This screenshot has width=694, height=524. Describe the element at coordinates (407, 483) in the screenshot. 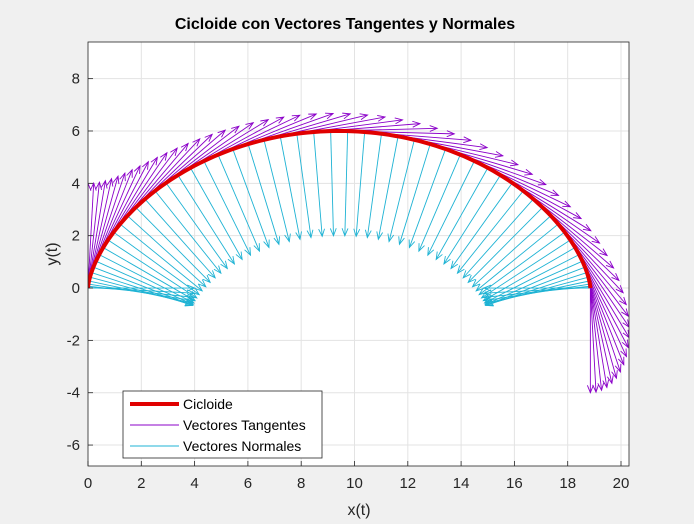

I see `x-tick-label: 12` at that location.